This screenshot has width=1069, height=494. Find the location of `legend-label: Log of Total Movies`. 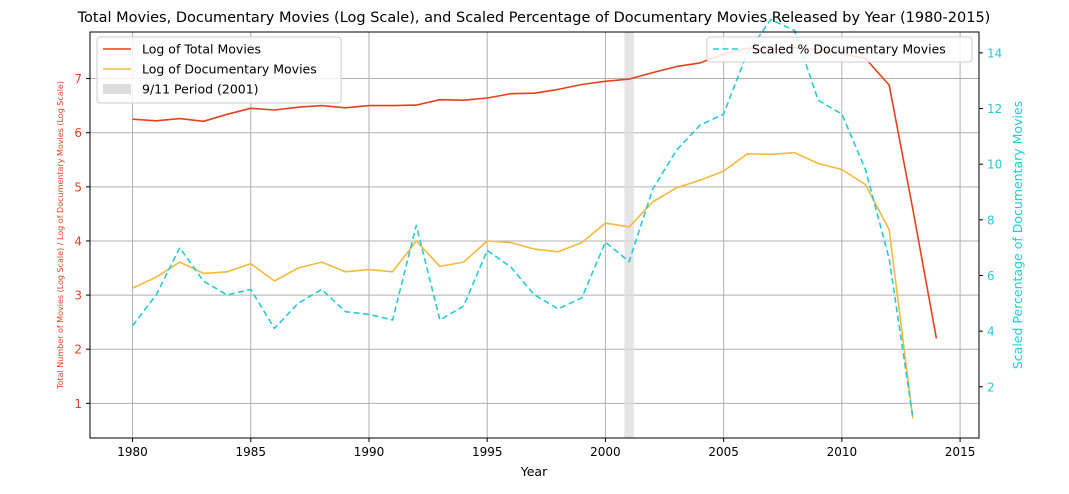

legend-label: Log of Total Movies is located at coordinates (201, 49).